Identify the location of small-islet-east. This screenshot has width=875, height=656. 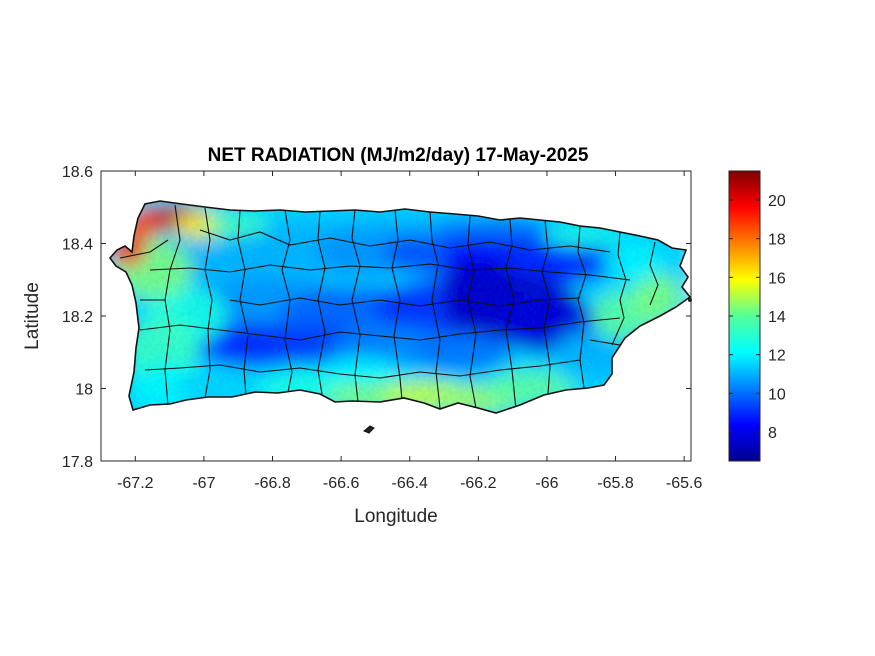
(690, 300).